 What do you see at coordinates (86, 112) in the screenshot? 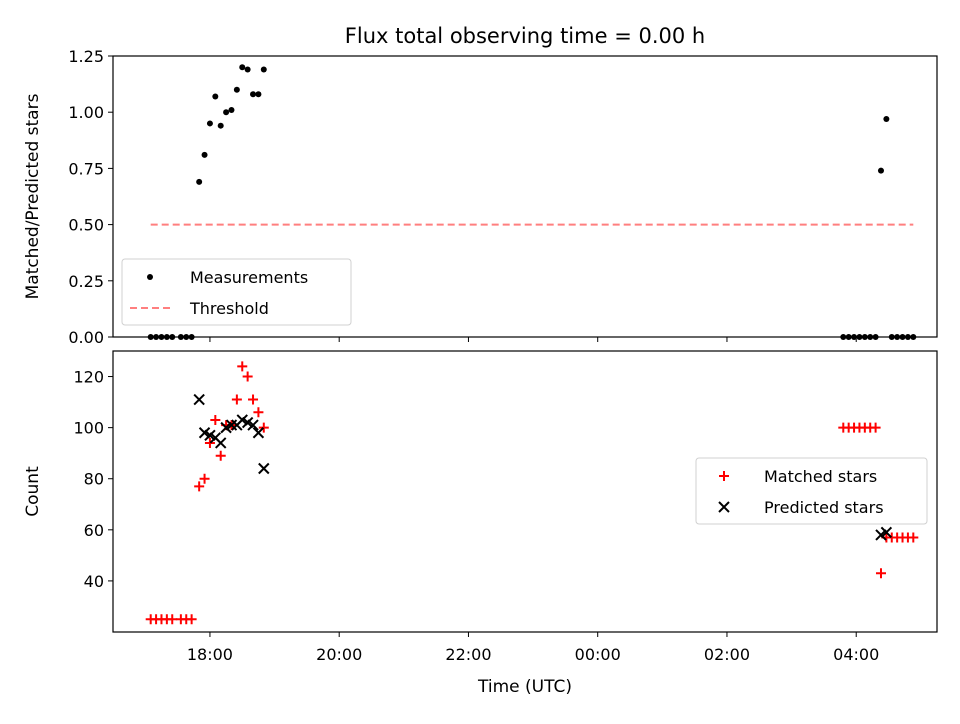
I see `y-tick-label: 1.00` at bounding box center [86, 112].